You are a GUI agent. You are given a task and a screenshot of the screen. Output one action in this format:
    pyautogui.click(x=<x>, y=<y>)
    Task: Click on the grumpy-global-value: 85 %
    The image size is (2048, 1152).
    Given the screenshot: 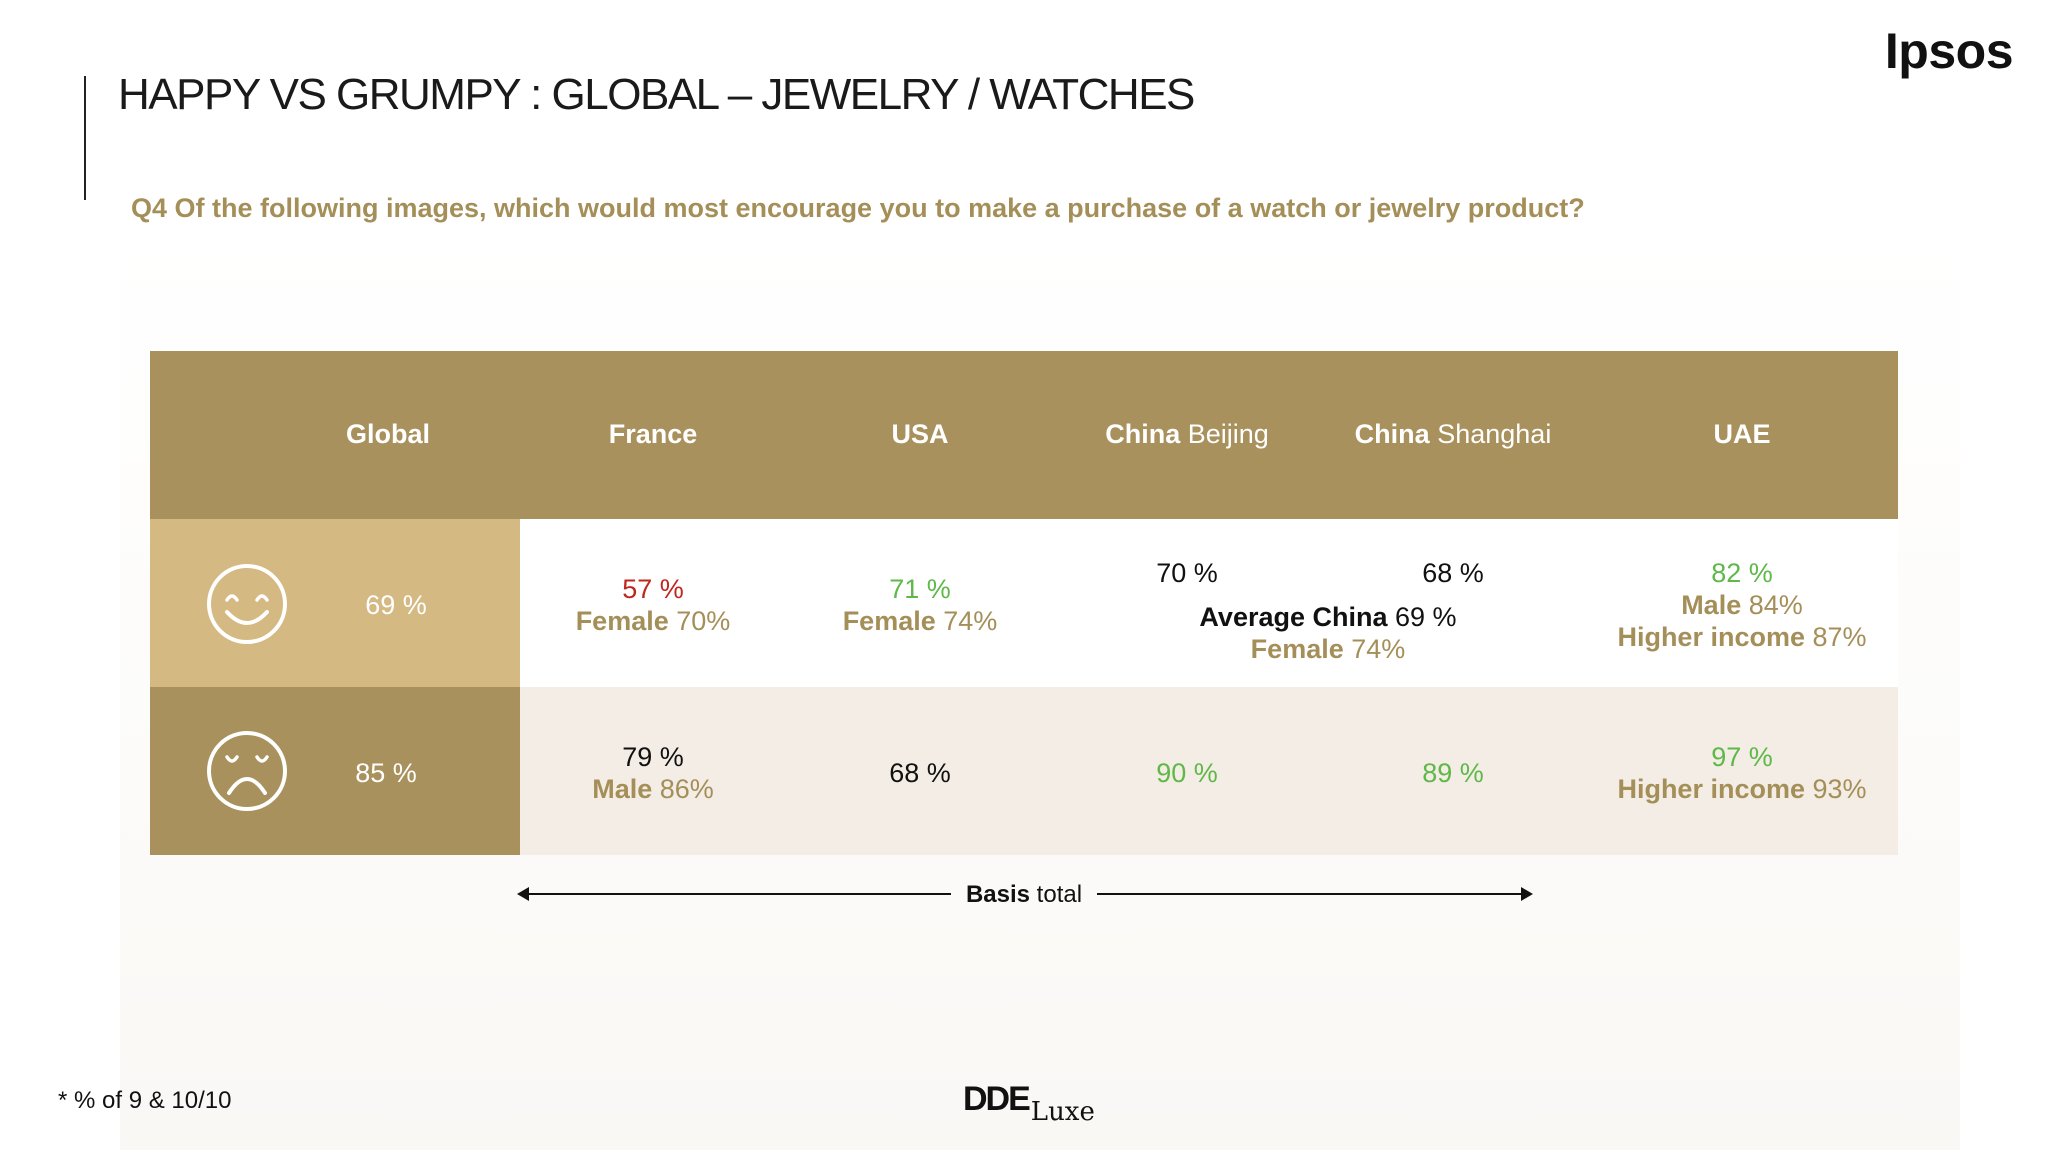 What is the action you would take?
    pyautogui.click(x=386, y=773)
    